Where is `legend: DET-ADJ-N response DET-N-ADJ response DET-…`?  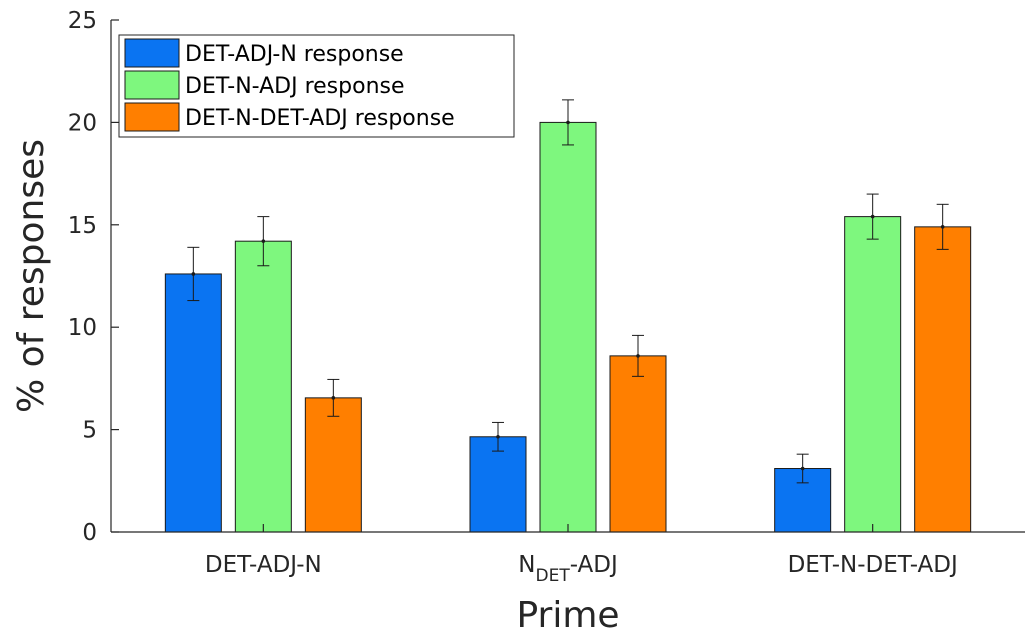 legend: DET-ADJ-N response DET-N-ADJ response DET-… is located at coordinates (316, 86).